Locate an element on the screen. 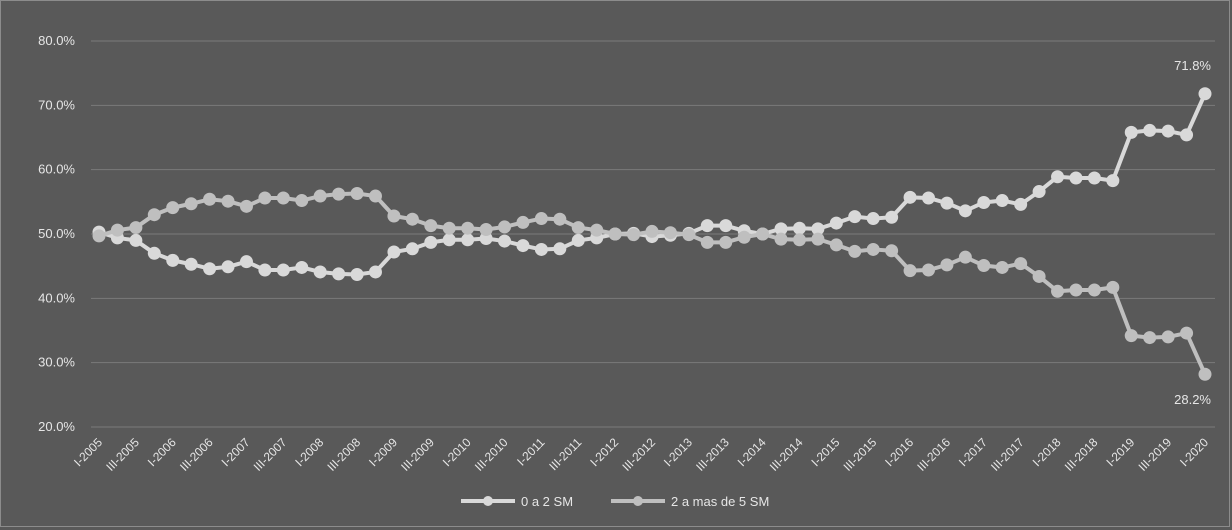  x-tick-label: I-2014 is located at coordinates (752, 452).